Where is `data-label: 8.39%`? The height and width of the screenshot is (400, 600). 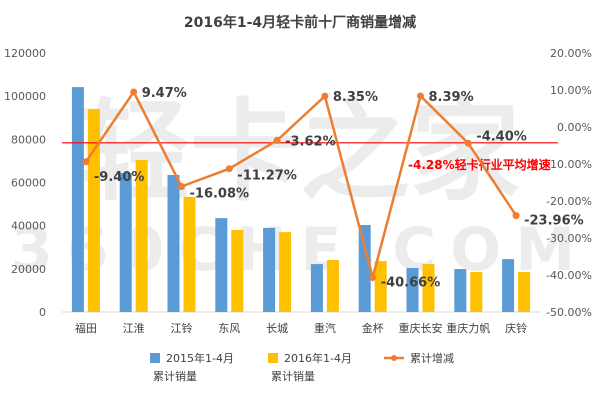 data-label: 8.39% is located at coordinates (451, 97).